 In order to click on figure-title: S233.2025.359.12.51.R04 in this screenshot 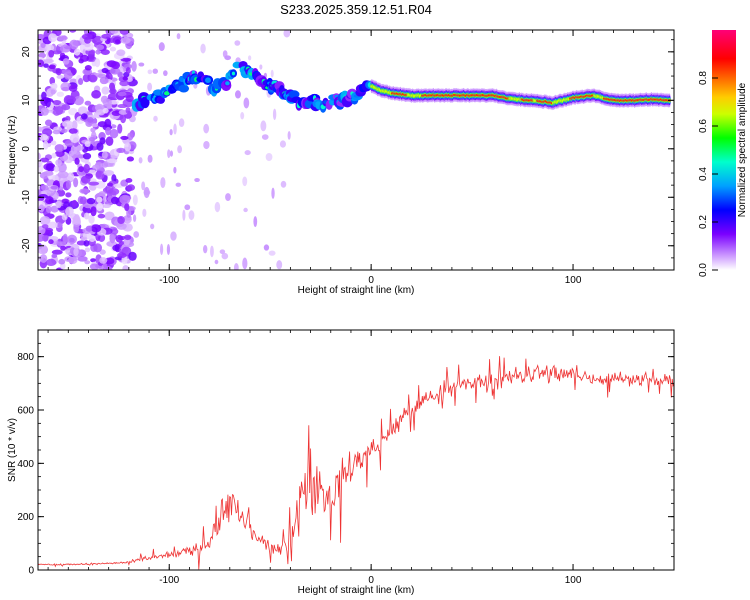, I will do `click(356, 9)`.